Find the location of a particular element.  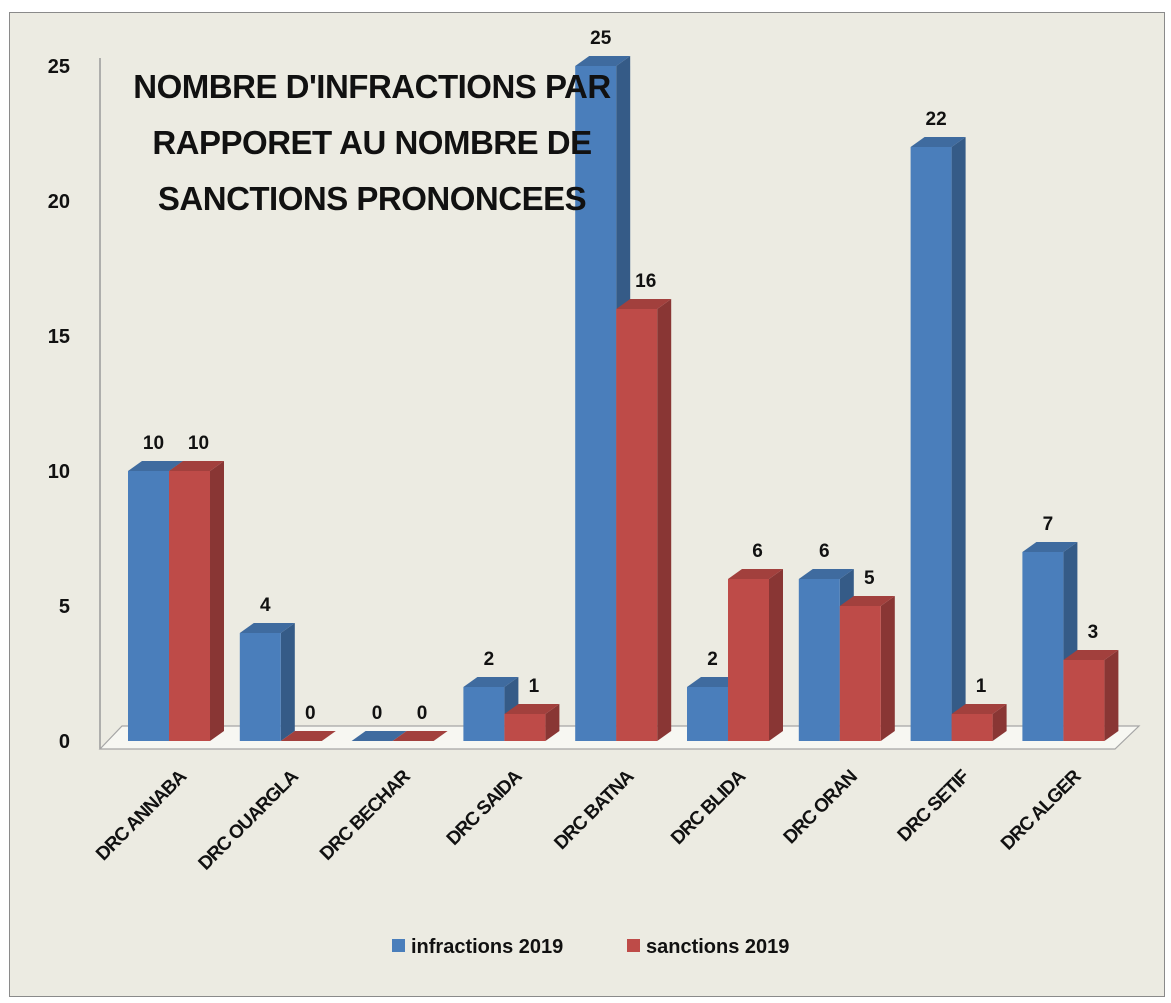

legend-item: infractions 2019 is located at coordinates (477, 947).